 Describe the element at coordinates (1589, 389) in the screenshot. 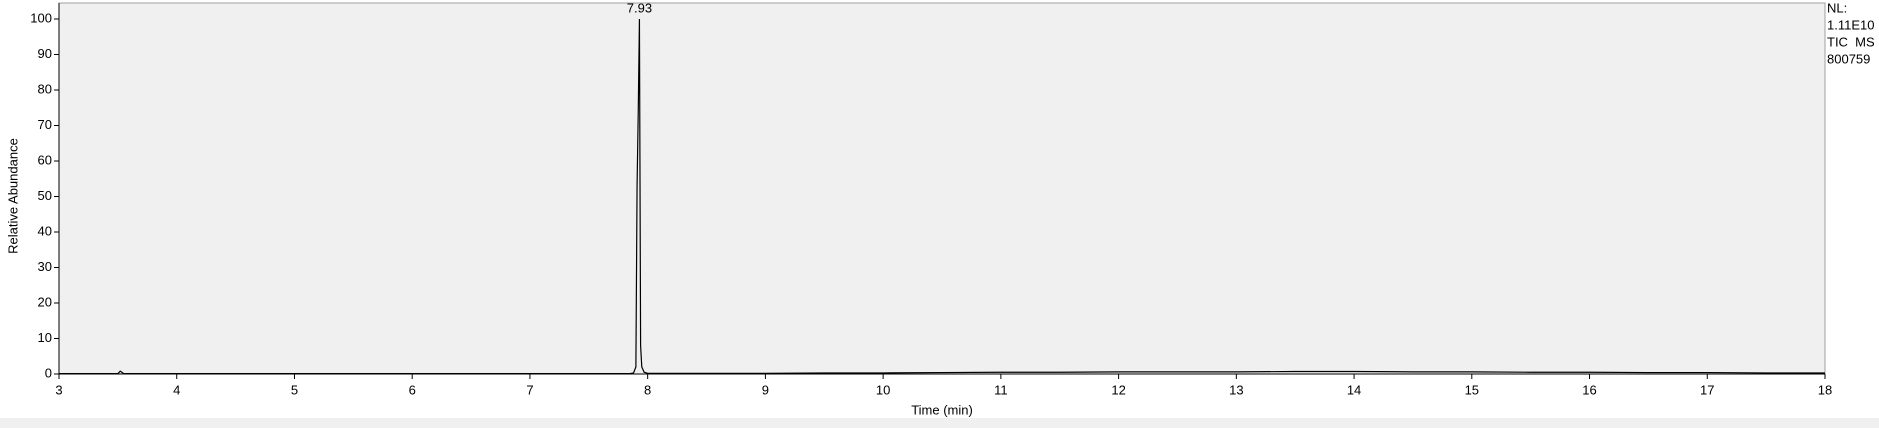

I see `x-tick-label: 16` at that location.